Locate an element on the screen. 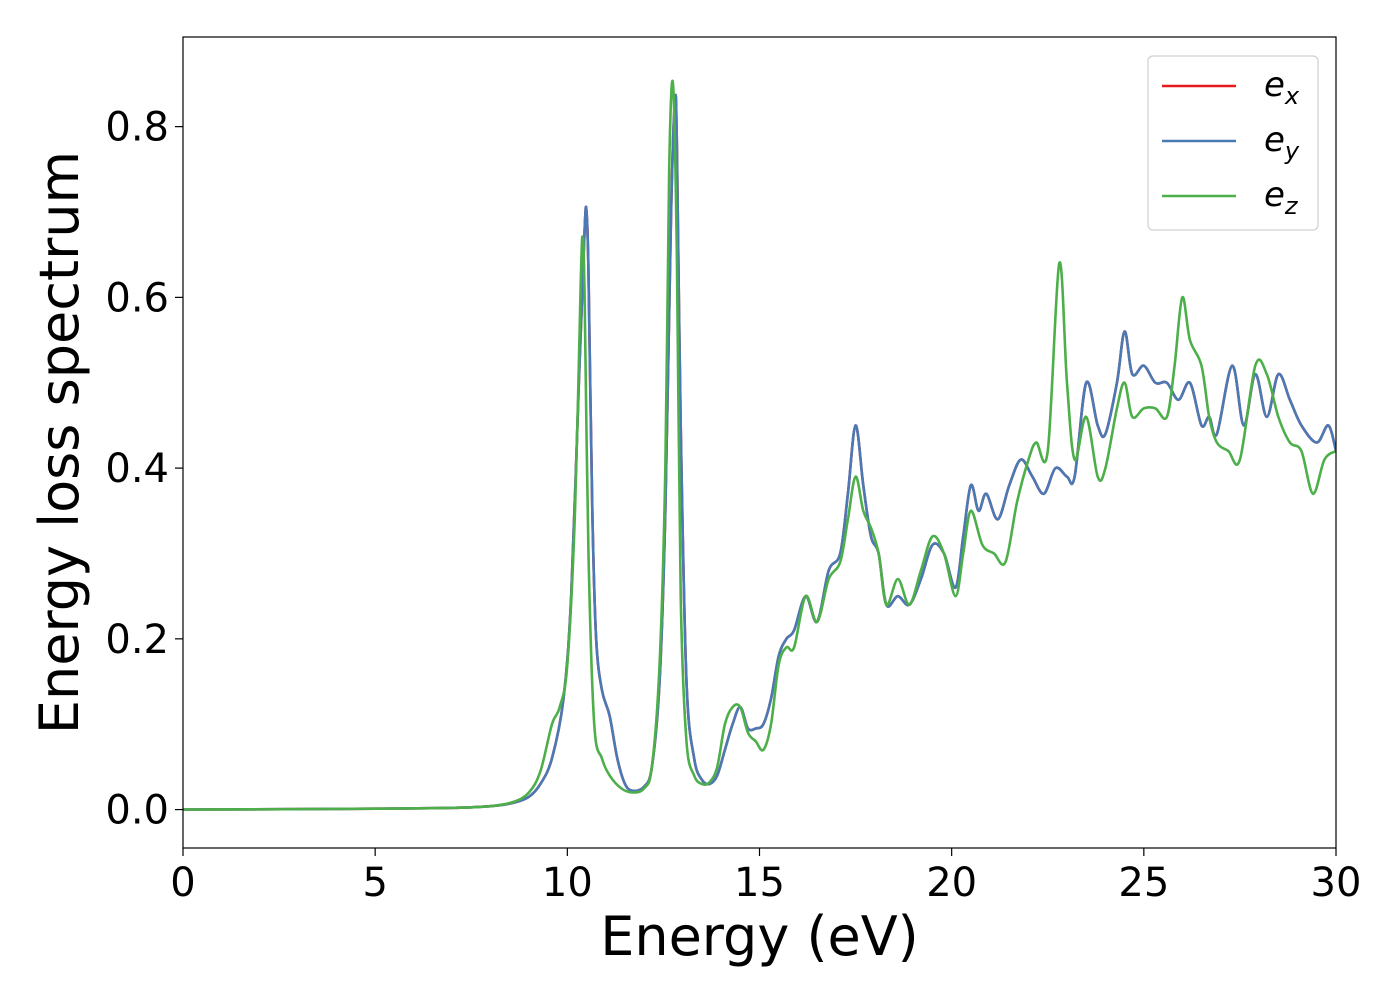 The height and width of the screenshot is (1000, 1400). x-axis-ticks: 0 5 10 15 20 25 30 is located at coordinates (765, 877).